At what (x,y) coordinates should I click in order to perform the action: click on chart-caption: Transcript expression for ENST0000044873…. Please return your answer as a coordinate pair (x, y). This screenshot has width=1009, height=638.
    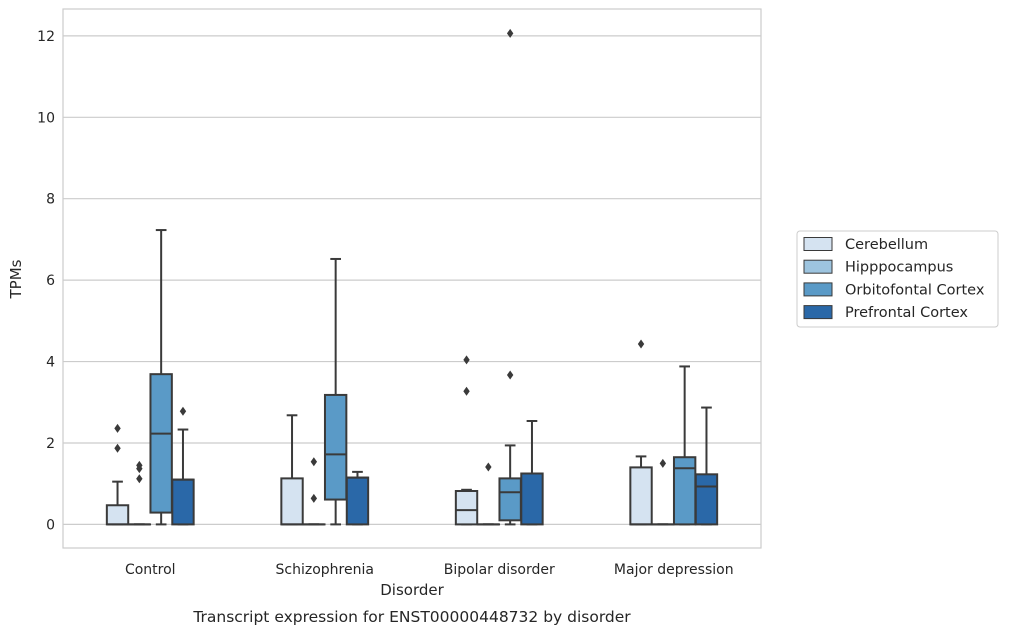
    Looking at the image, I should click on (411, 617).